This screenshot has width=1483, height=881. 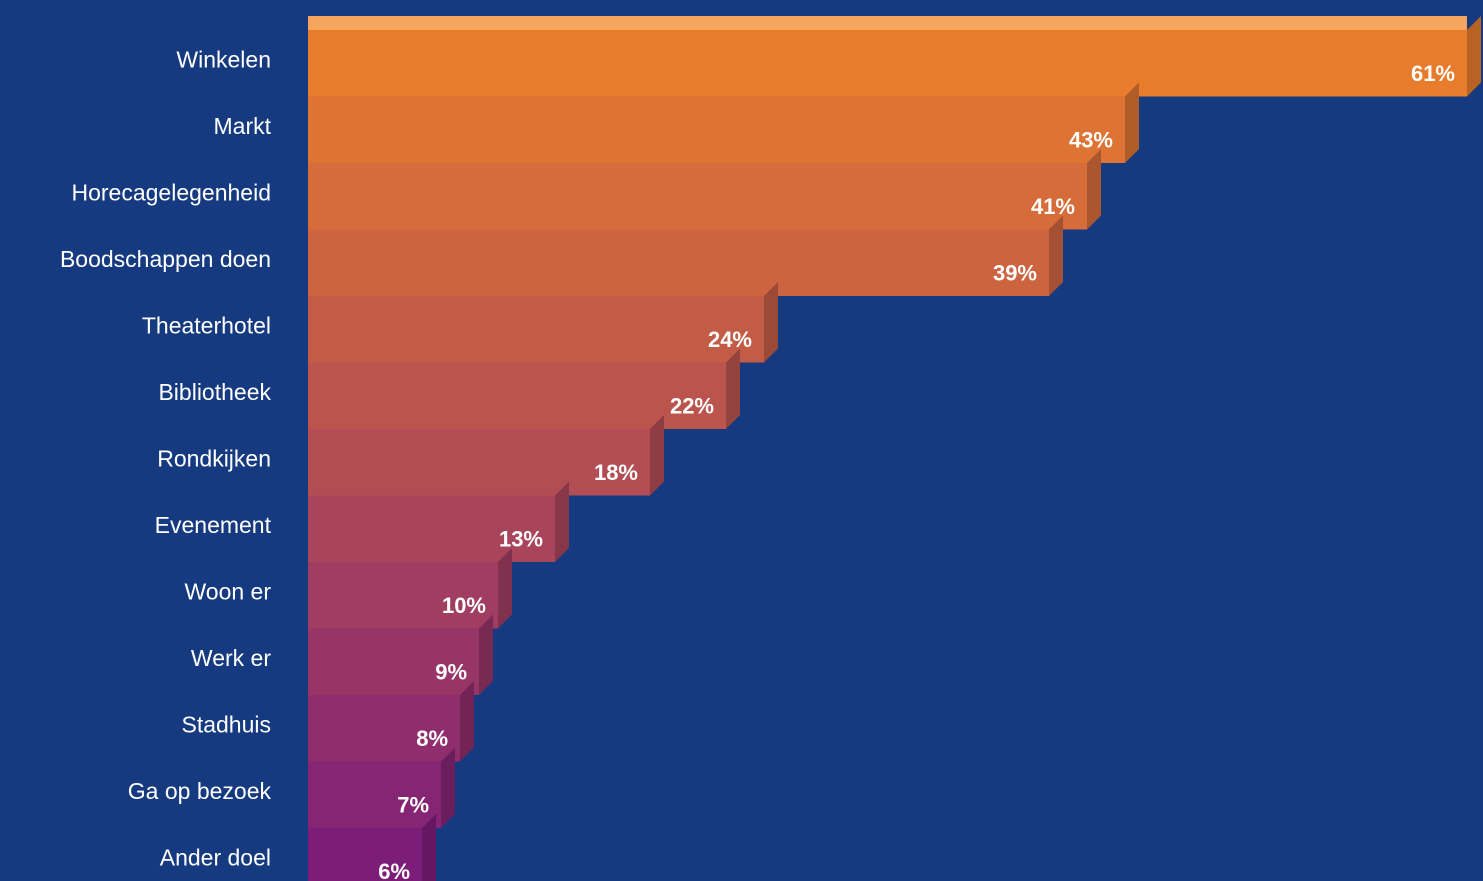 What do you see at coordinates (243, 126) in the screenshot?
I see `category-label: Markt` at bounding box center [243, 126].